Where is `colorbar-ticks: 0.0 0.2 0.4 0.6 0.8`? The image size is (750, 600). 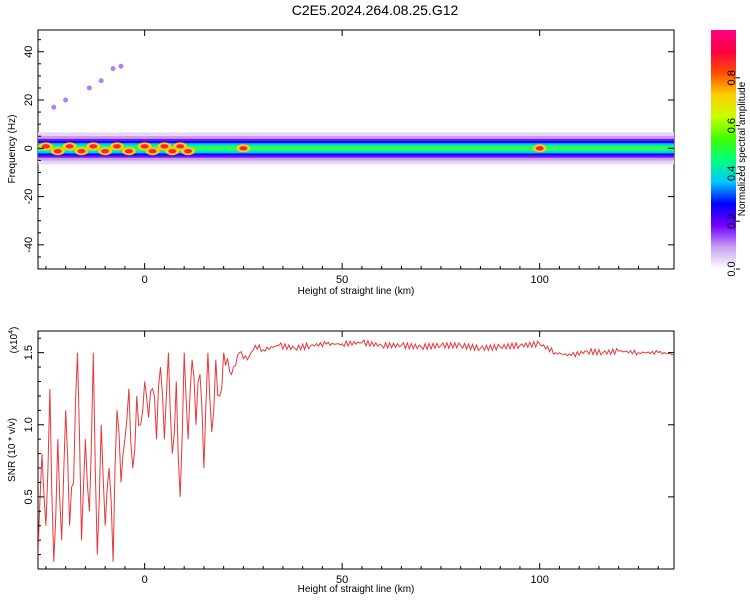 colorbar-ticks: 0.0 0.2 0.4 0.6 0.8 is located at coordinates (733, 173).